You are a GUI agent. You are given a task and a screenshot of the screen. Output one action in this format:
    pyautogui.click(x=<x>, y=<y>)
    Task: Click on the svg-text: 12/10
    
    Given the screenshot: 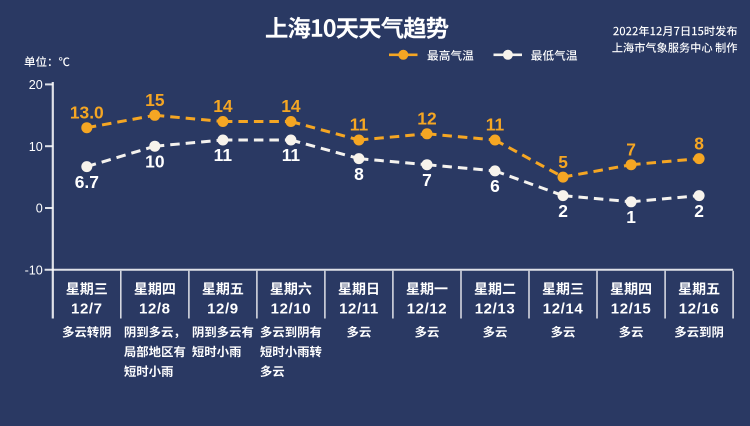 What is the action you would take?
    pyautogui.click(x=291, y=309)
    